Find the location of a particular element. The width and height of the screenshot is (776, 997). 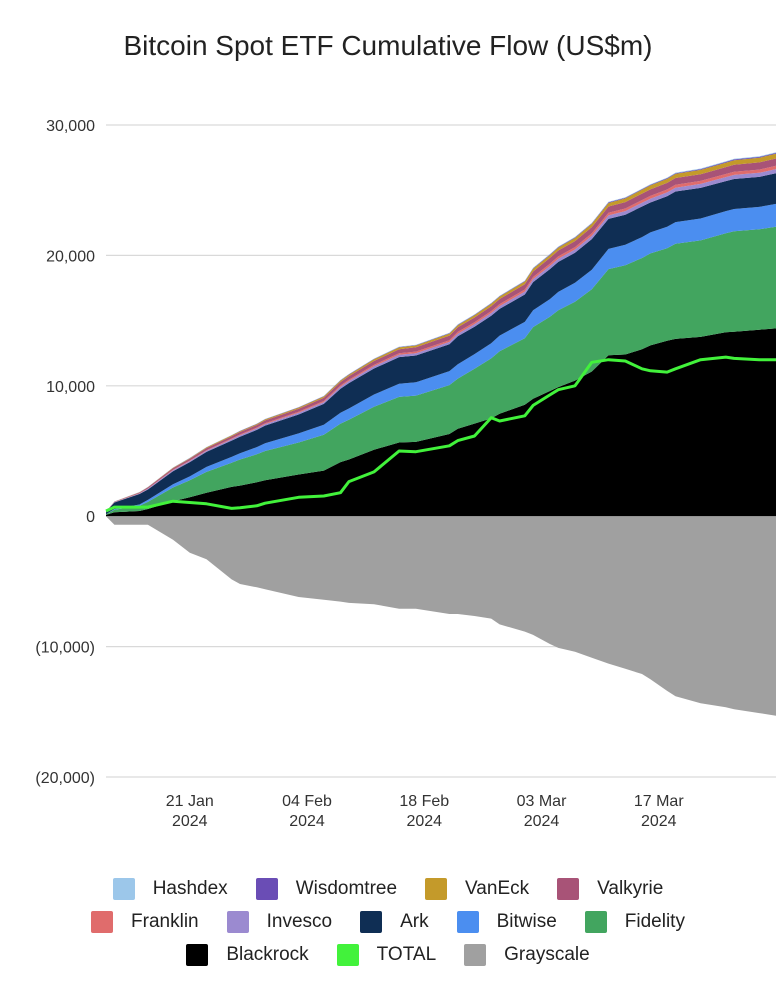

legend-item-hashdex: Hashdex is located at coordinates (170, 888).